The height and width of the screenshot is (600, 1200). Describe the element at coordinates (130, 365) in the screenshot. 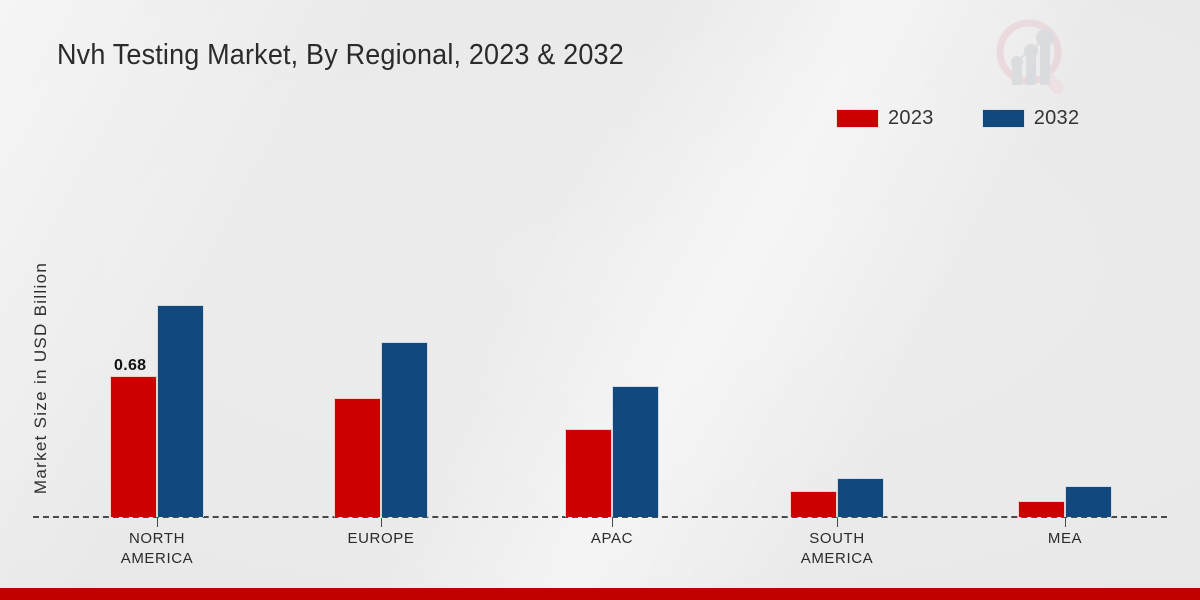

I see `bar-value-label: 0.68` at that location.